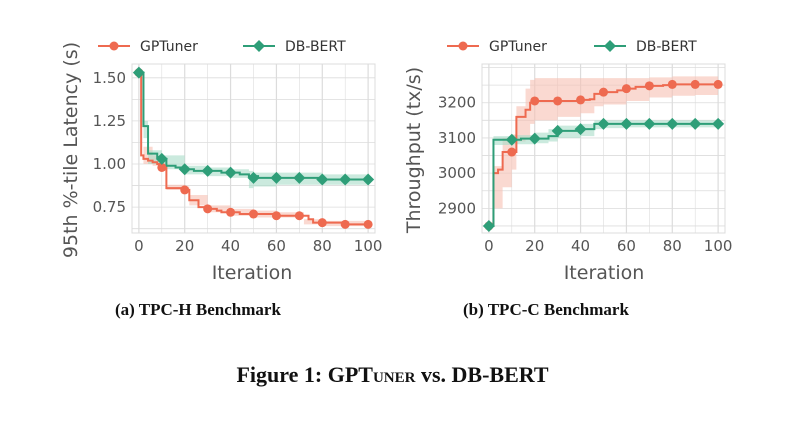  What do you see at coordinates (198, 309) in the screenshot?
I see `subcaption-a: (a) TPC-H Benchmark` at bounding box center [198, 309].